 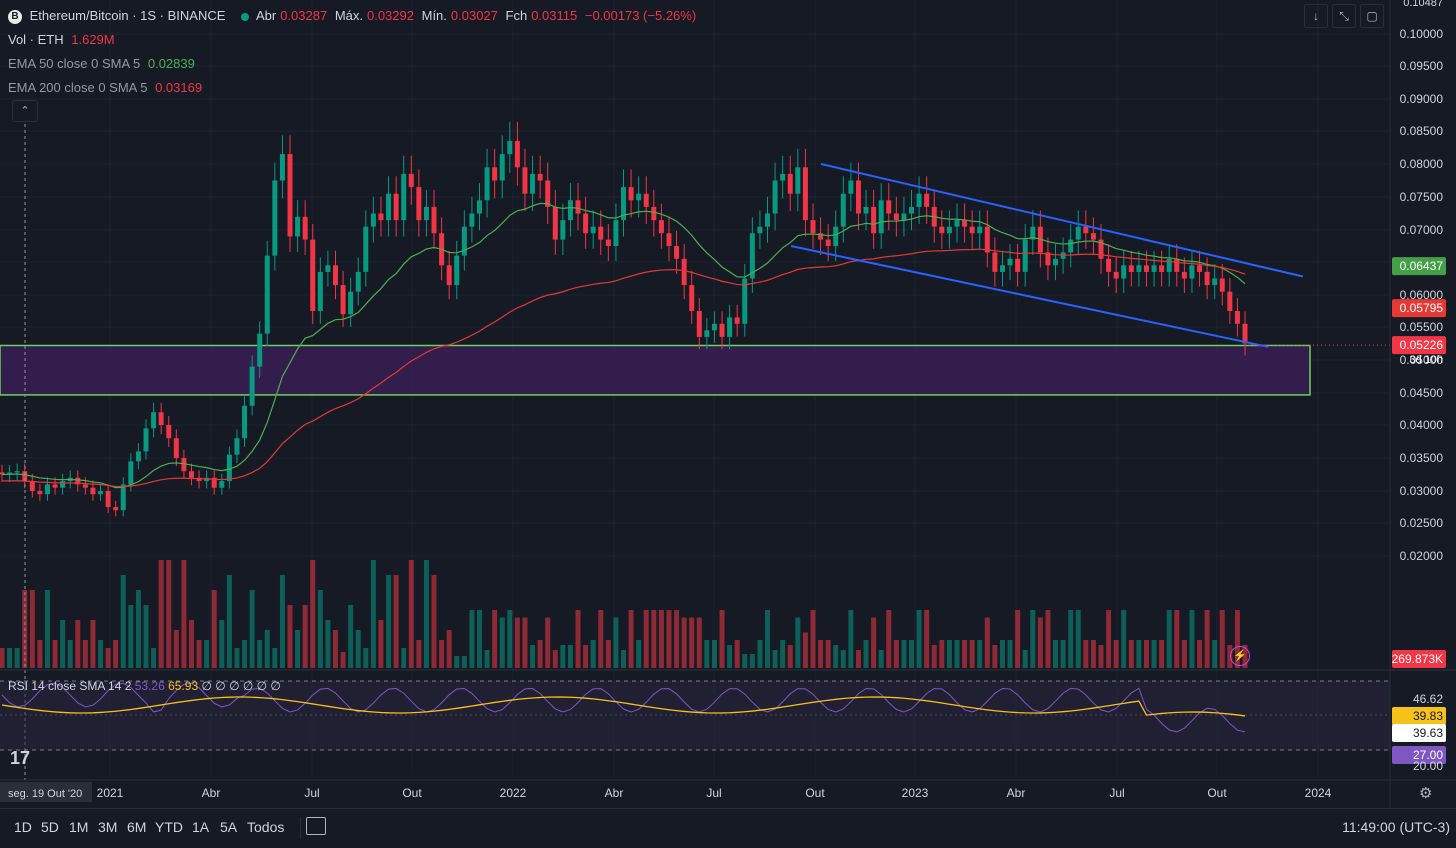 I want to click on ema200-label: EMA 200 close 0 SMA 5, so click(x=78, y=87).